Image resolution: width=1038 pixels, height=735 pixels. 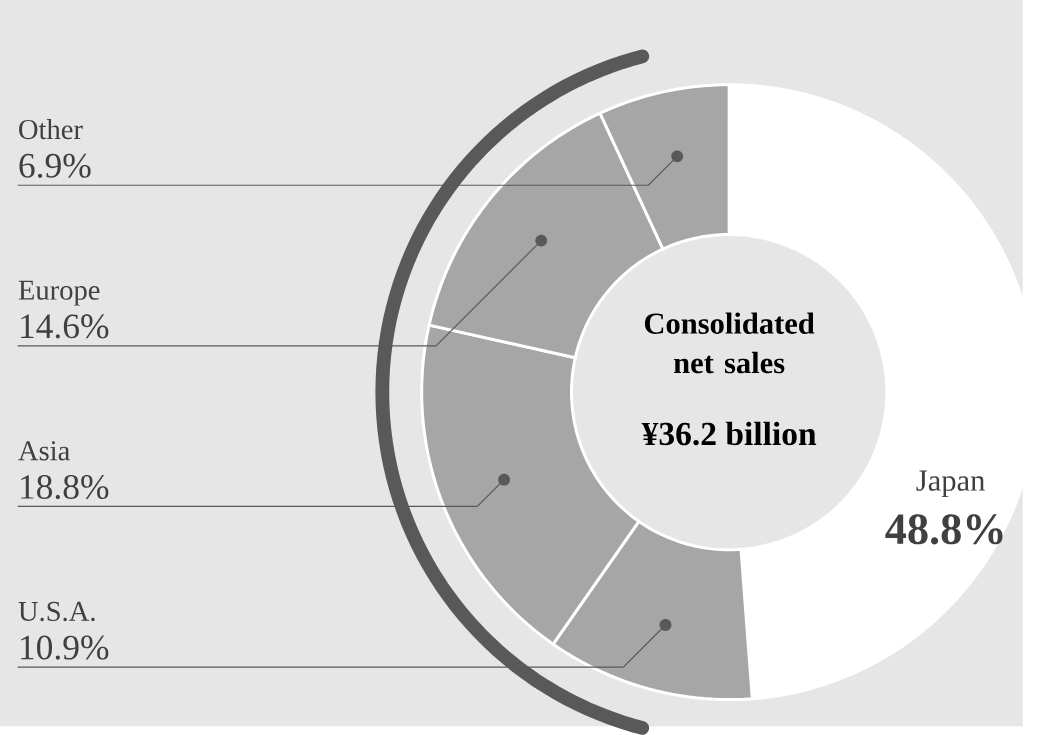 I want to click on data-label: 14.6%, so click(x=65, y=326).